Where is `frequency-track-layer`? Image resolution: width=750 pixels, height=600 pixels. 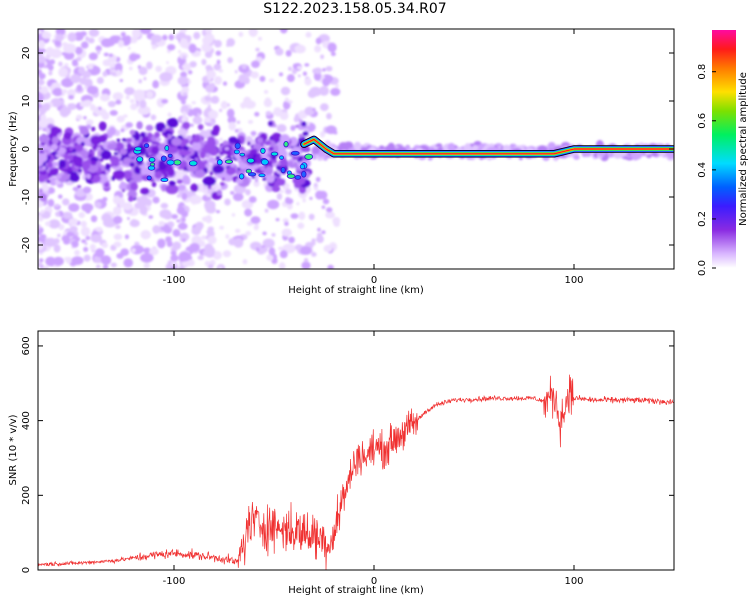 frequency-track-layer is located at coordinates (488, 146).